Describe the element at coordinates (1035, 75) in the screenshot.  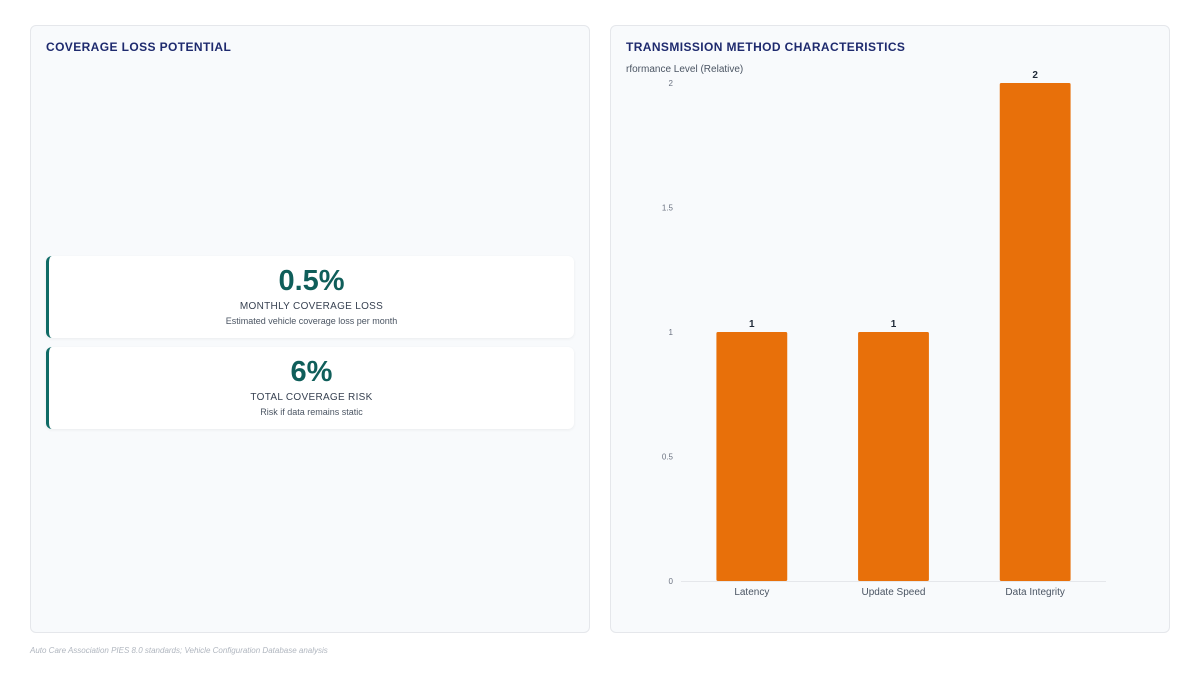
I see `bar-data-label: 2` at that location.